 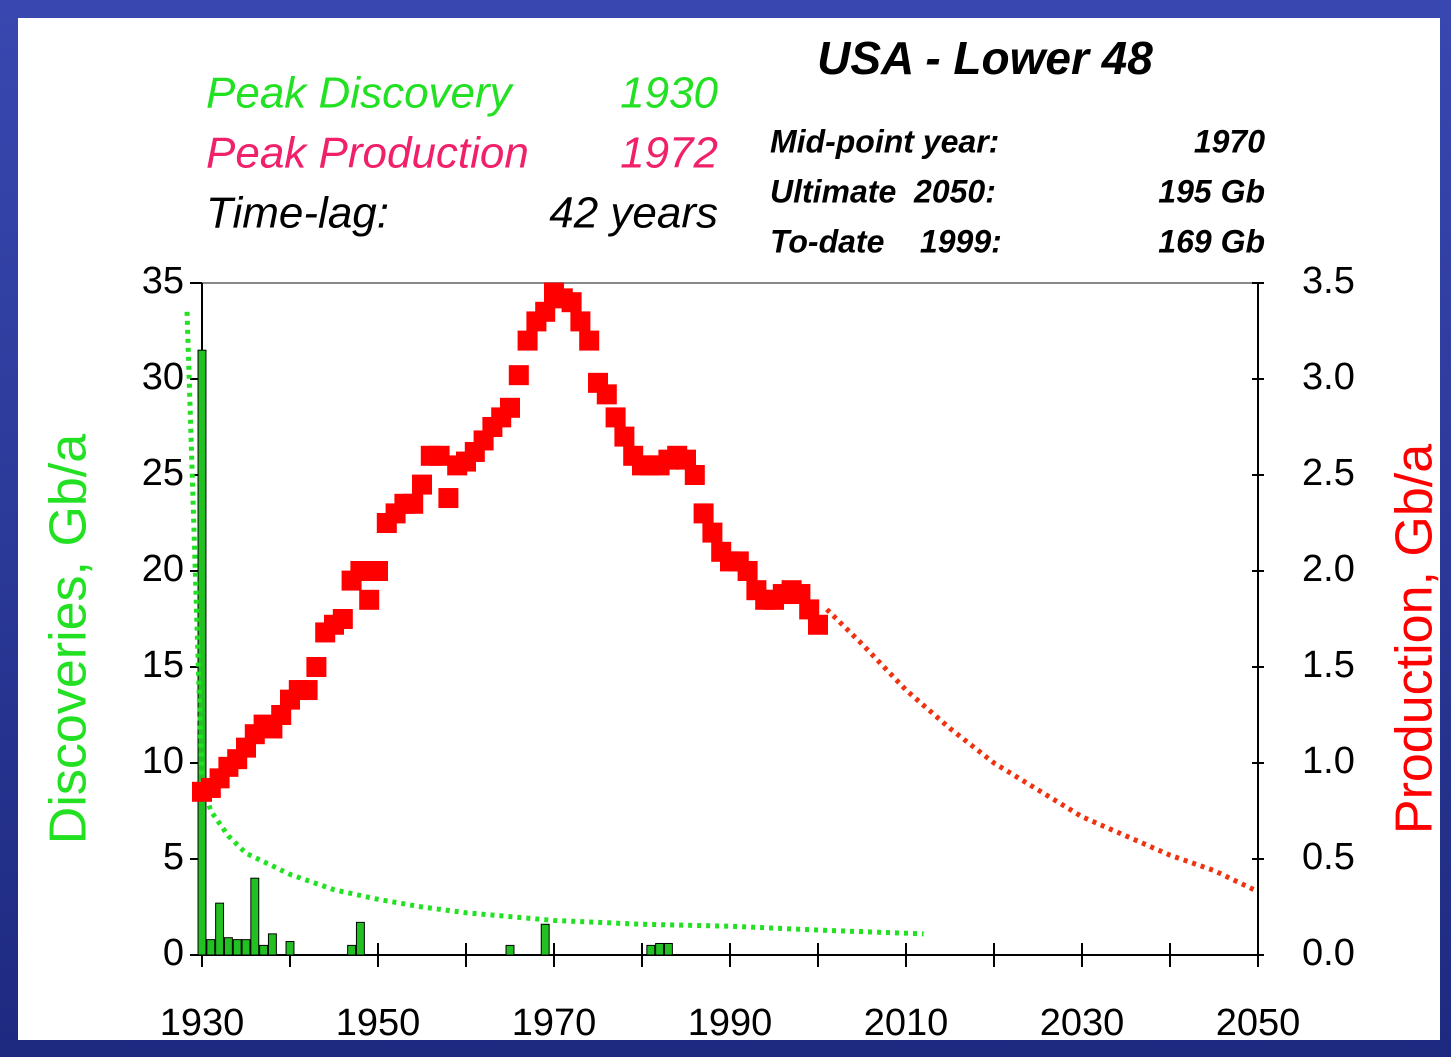 What do you see at coordinates (730, 1023) in the screenshot?
I see `x-tick-label: 1990` at bounding box center [730, 1023].